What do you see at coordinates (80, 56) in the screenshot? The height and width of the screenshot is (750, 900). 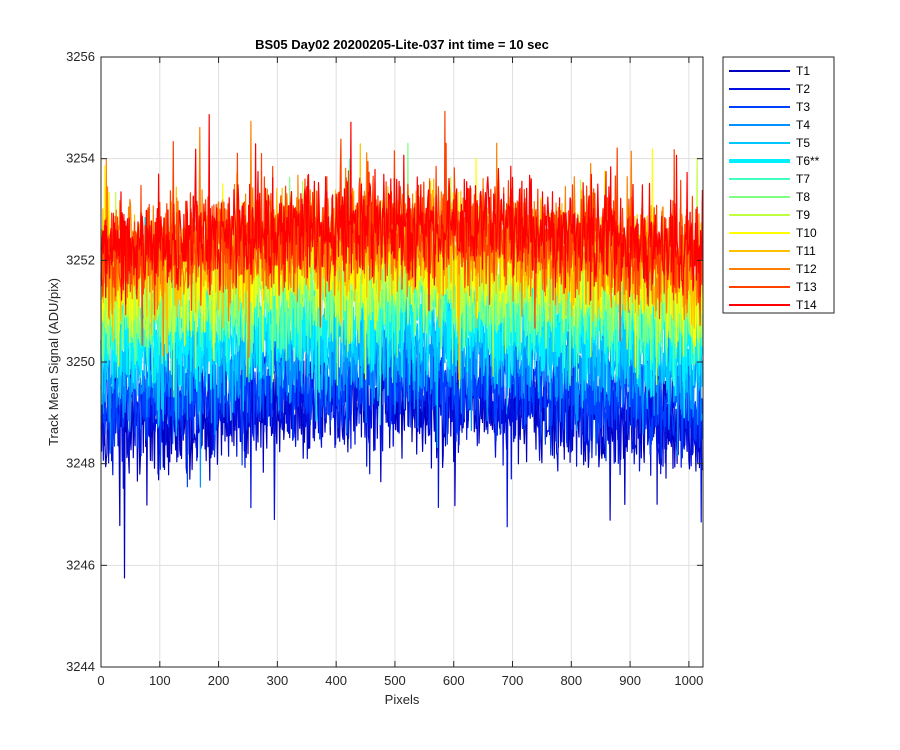 I see `y-tick-label: 3256` at bounding box center [80, 56].